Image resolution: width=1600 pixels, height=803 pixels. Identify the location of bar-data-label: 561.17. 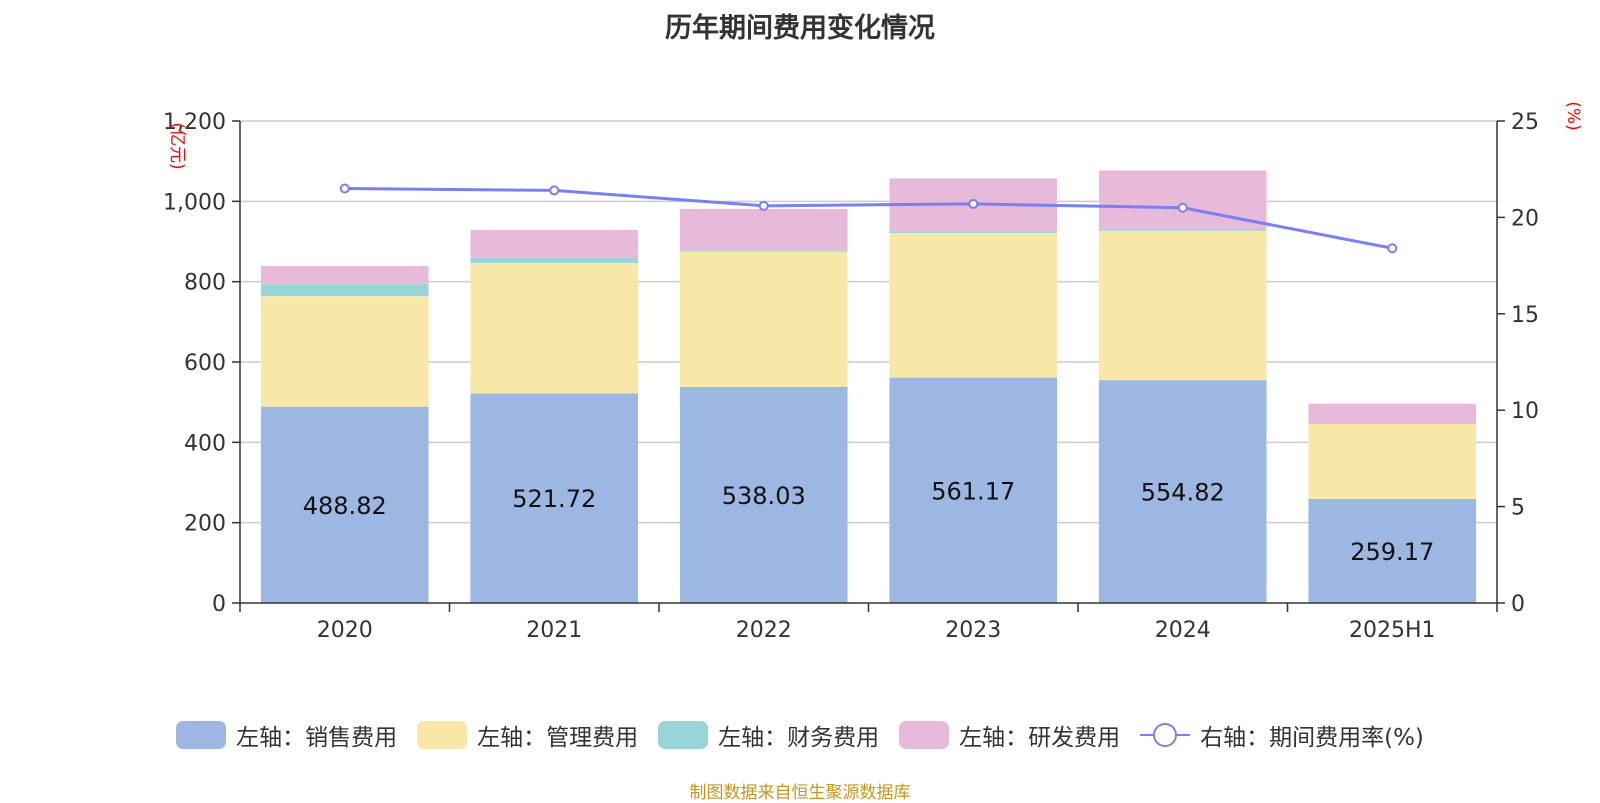
(973, 491).